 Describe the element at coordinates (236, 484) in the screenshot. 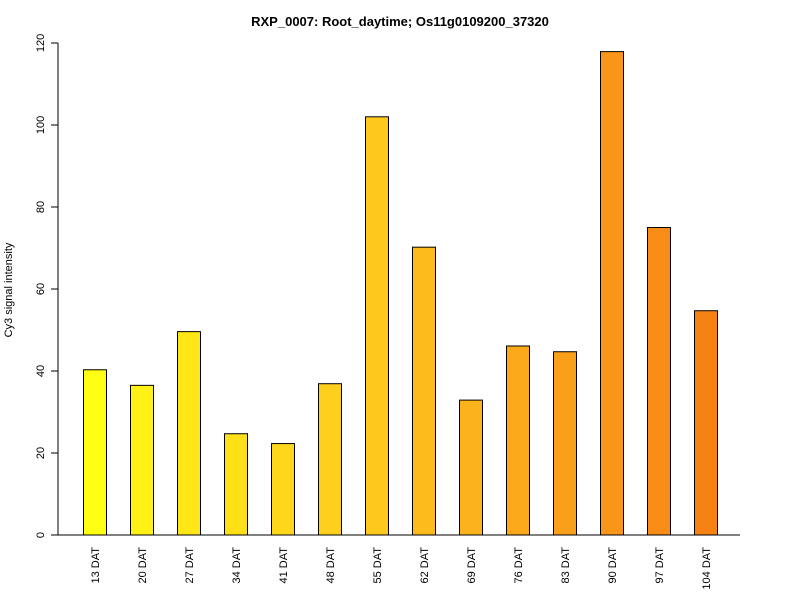

I see `bar-34-dat` at that location.